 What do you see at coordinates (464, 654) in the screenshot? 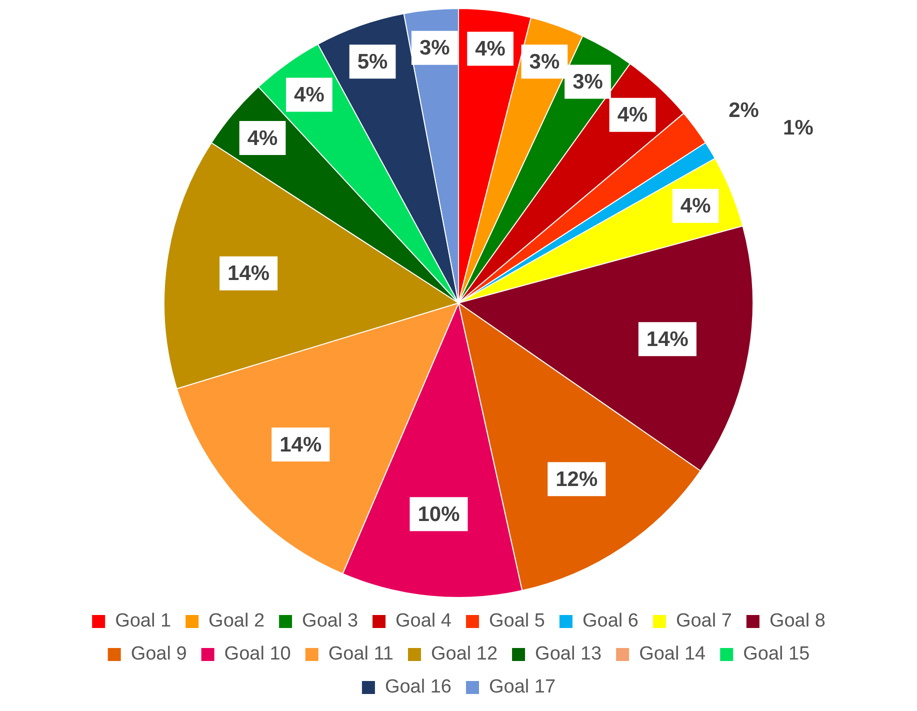
I see `legend-label: Goal 12` at bounding box center [464, 654].